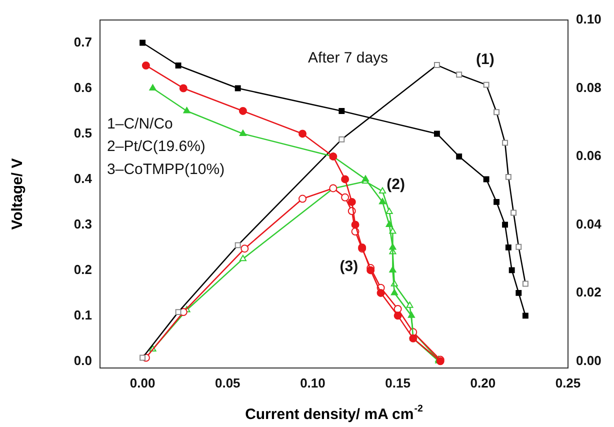  What do you see at coordinates (83, 132) in the screenshot?
I see `y-tick-label: 0.5` at bounding box center [83, 132].